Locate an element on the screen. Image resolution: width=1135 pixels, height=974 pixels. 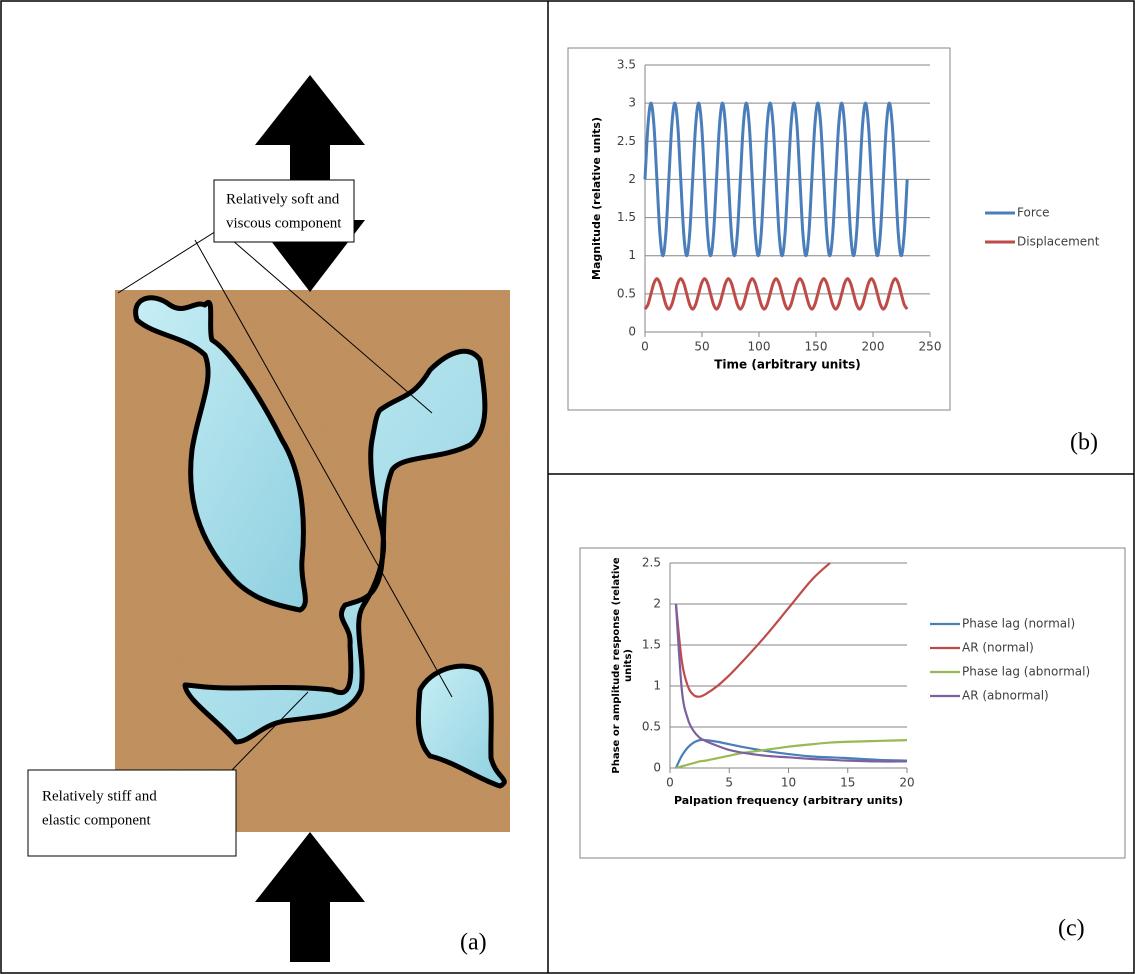
panel-label: (b) is located at coordinates (1084, 443).